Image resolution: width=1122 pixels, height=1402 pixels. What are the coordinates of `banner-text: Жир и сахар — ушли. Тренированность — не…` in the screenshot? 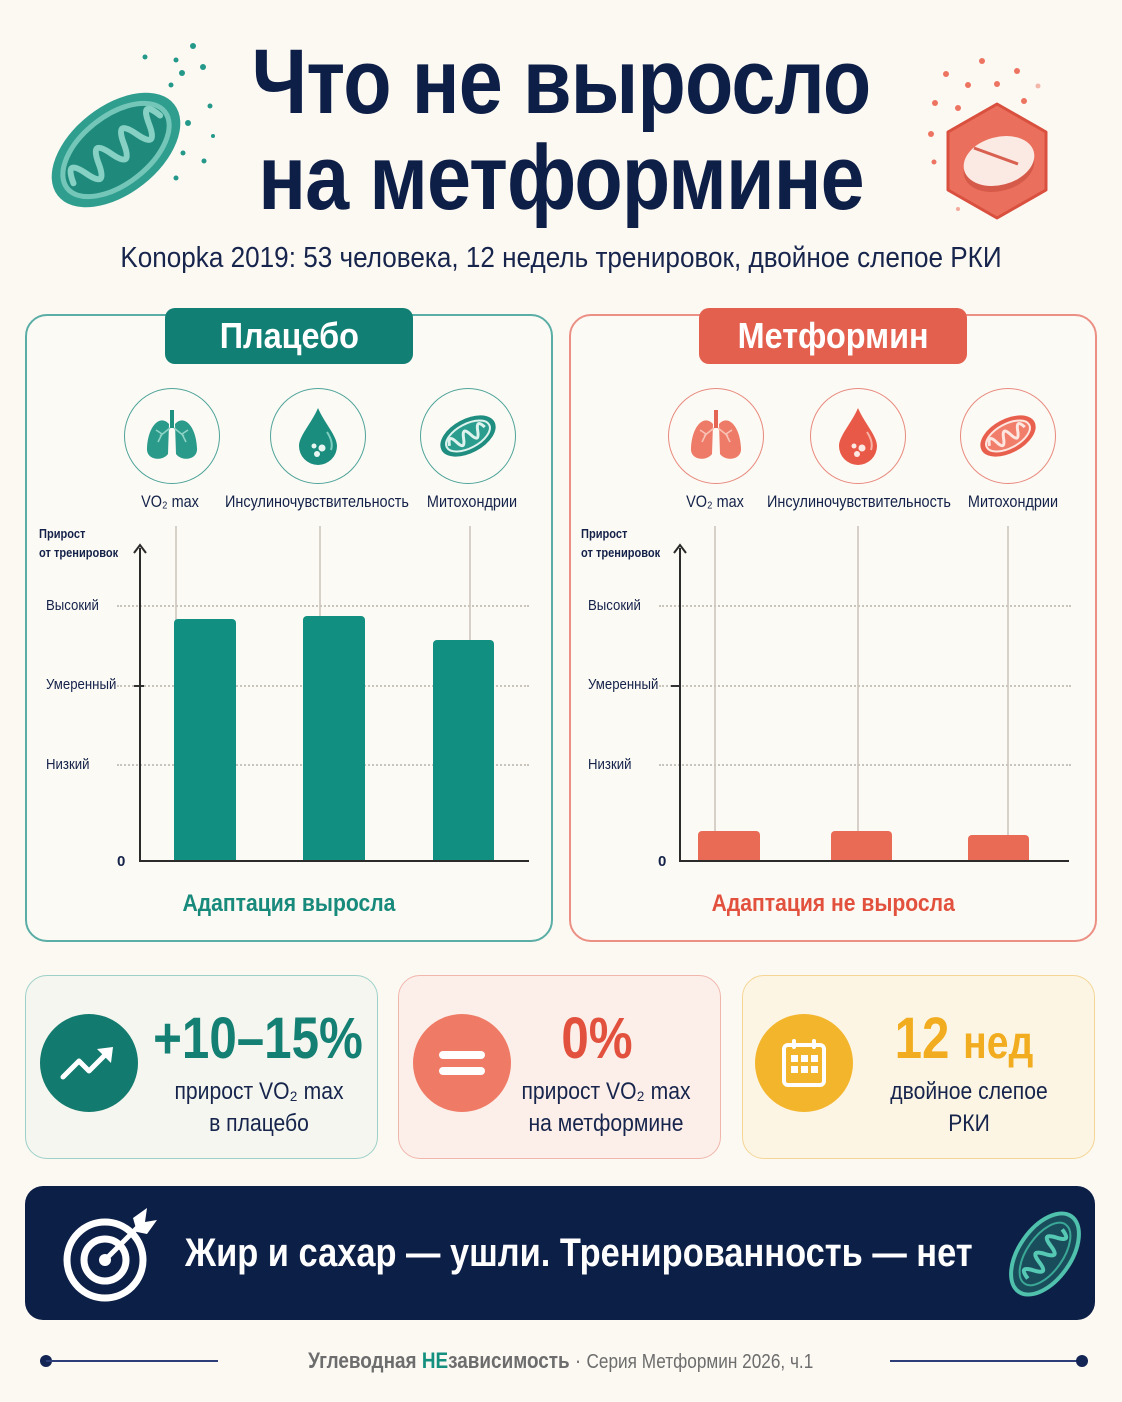 It's located at (579, 1253).